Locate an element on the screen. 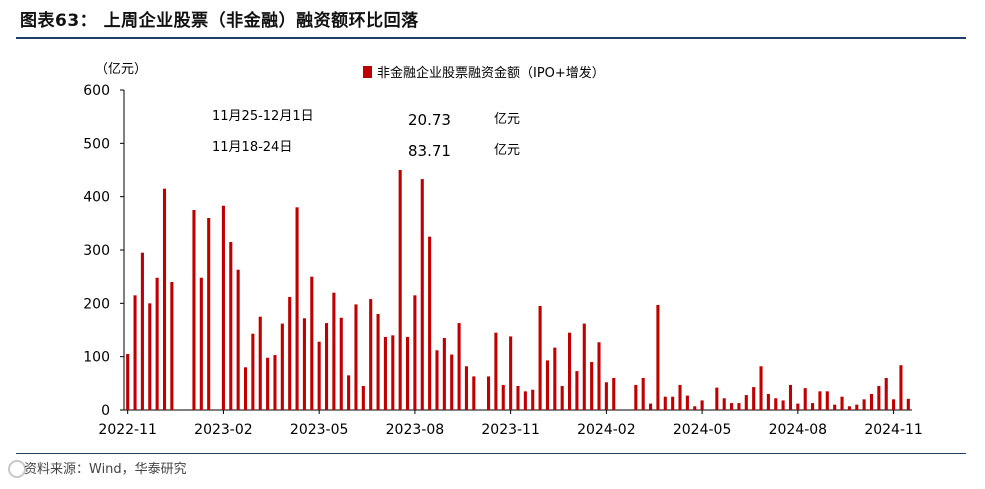 This screenshot has width=985, height=489. x-tick-label: 2024-08 is located at coordinates (798, 430).